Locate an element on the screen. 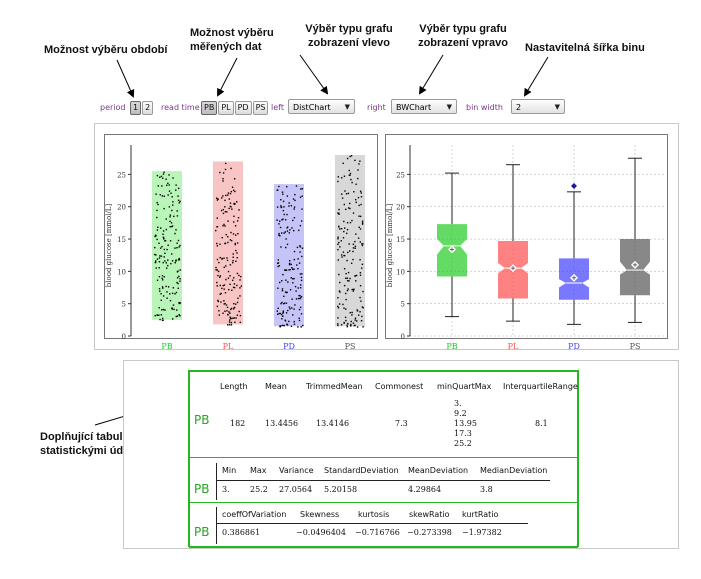 Image resolution: width=701 pixels, height=579 pixels. read-time-selector: PB PL PD PS is located at coordinates (235, 108).